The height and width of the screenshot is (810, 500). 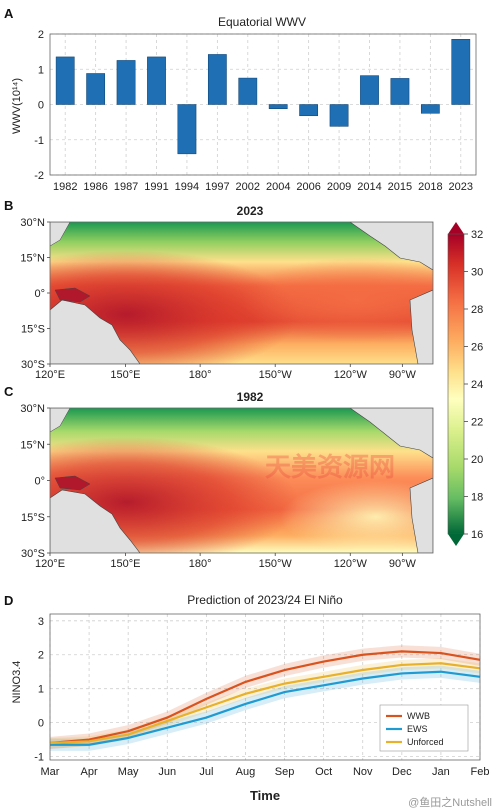 What do you see at coordinates (400, 187) in the screenshot?
I see `x-tick-label: 2015` at bounding box center [400, 187].